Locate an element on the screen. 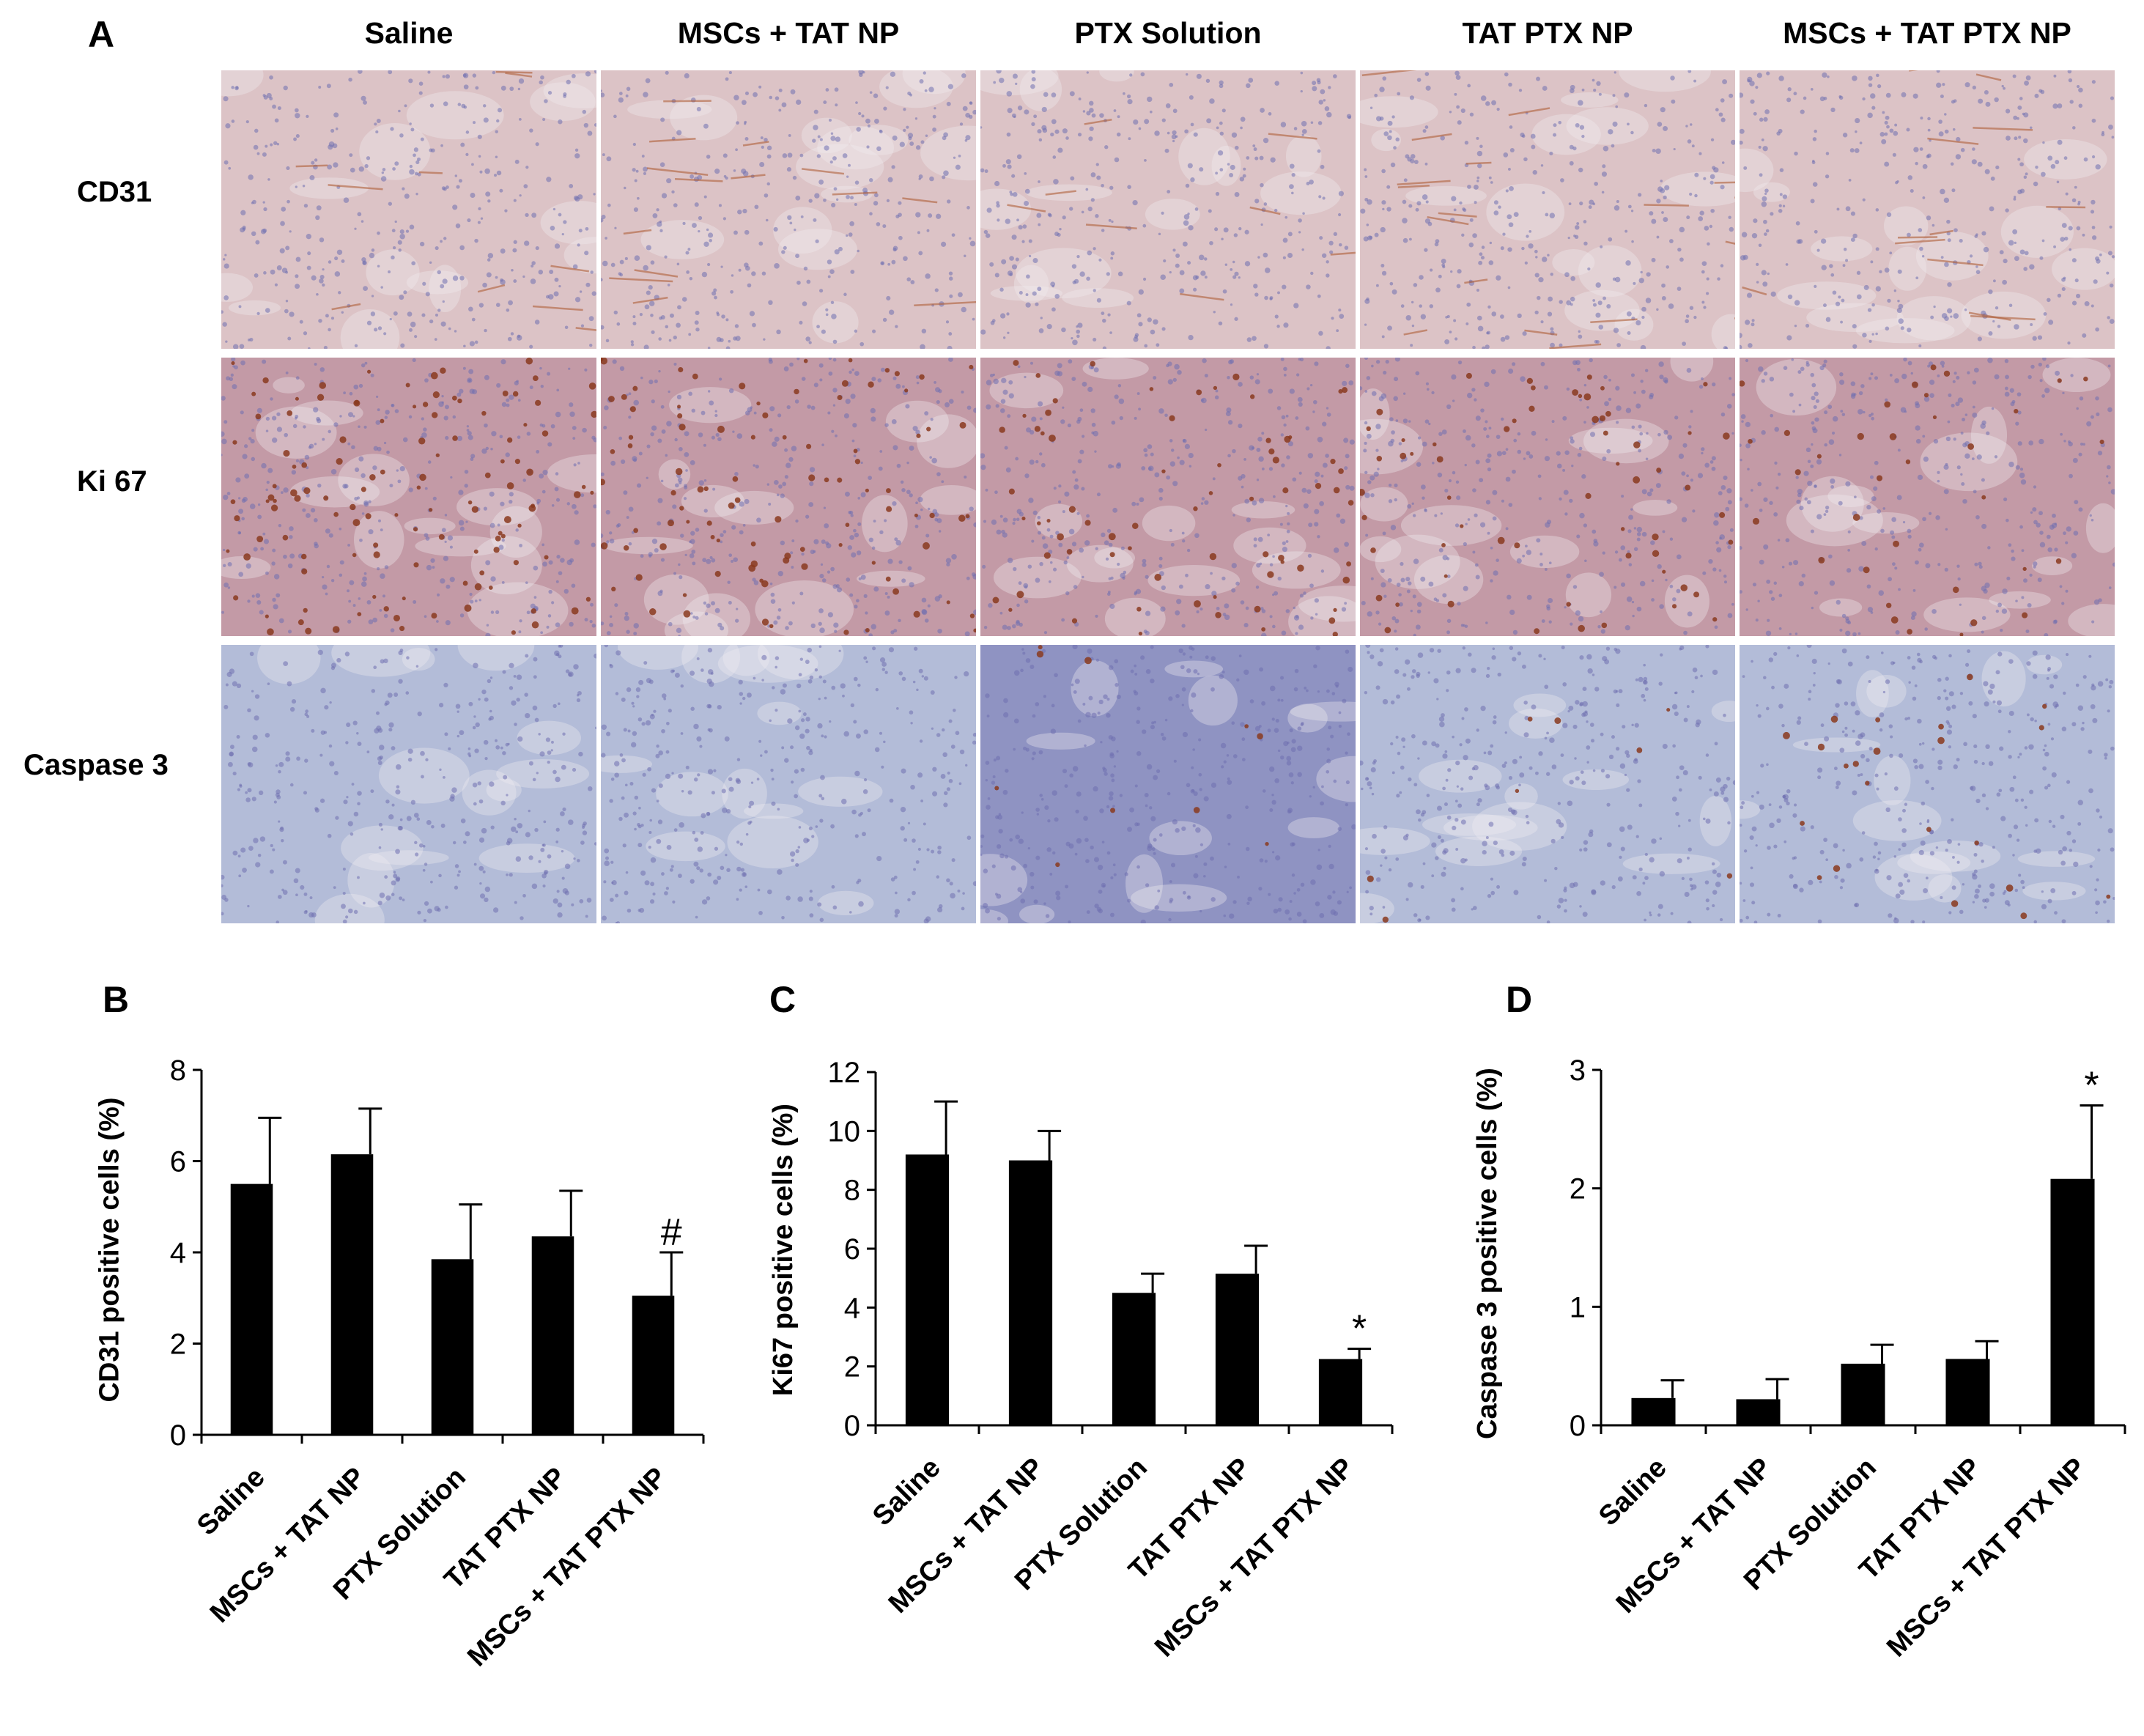 This screenshot has height=1736, width=2144. x-tick-label-mscs-tat-ptx-np: MSCs + TAT PTX NP is located at coordinates (1986, 1558).